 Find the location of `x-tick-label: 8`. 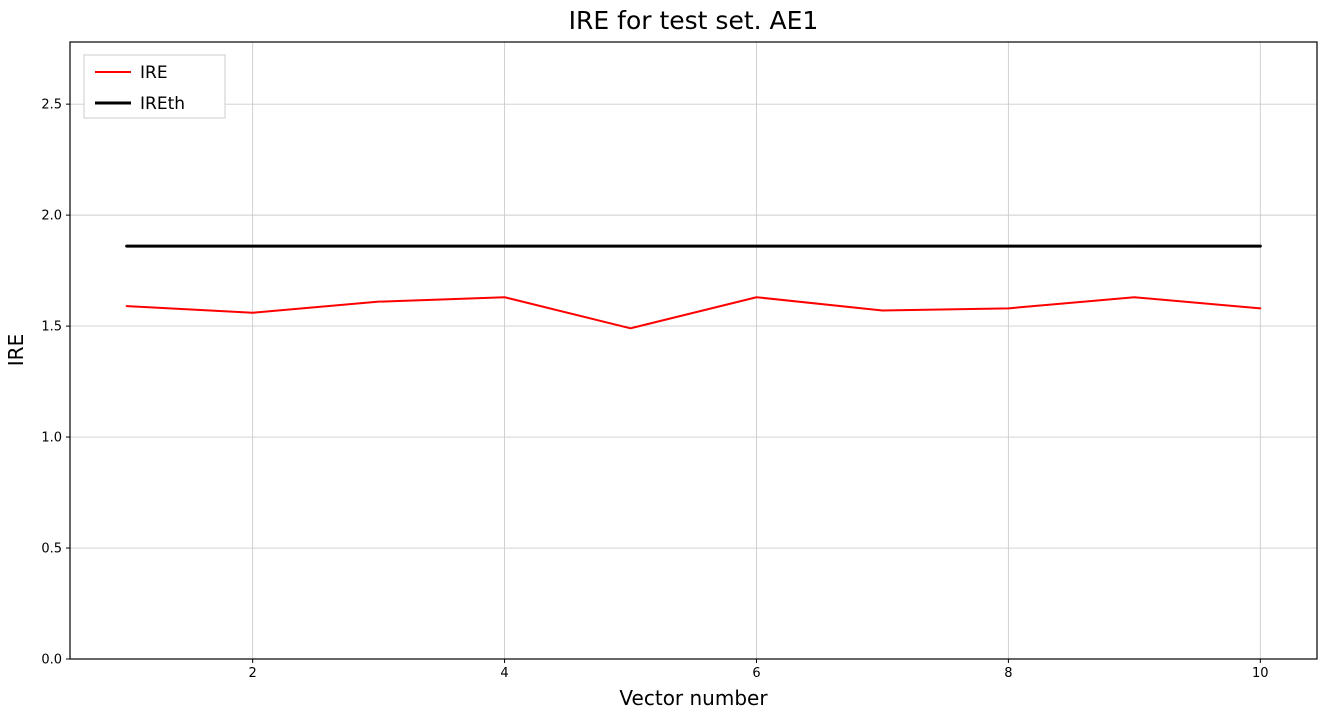

x-tick-label: 8 is located at coordinates (1008, 673).